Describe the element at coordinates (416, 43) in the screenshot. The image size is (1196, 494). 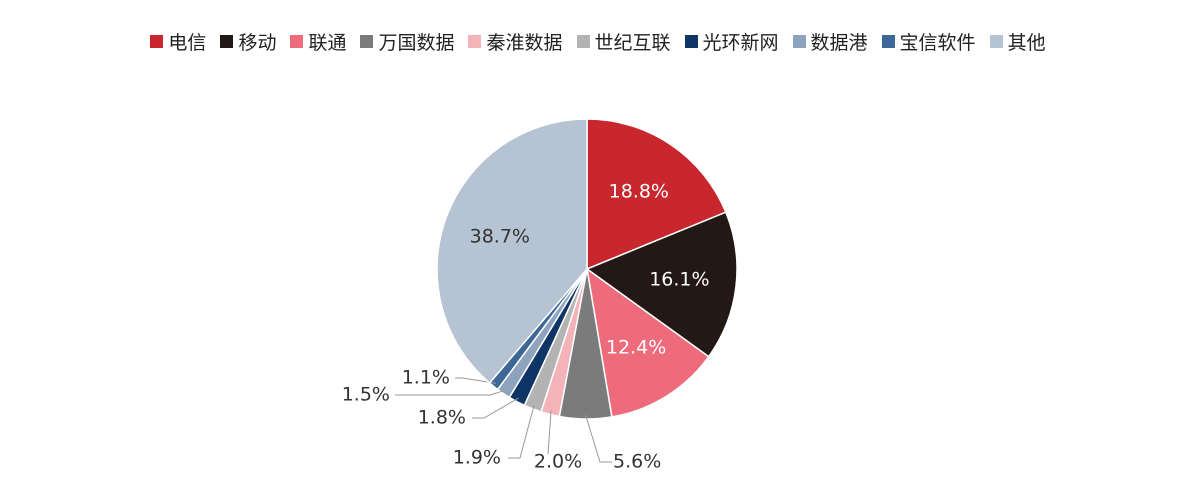
I see `legend-label: 万国数据` at that location.